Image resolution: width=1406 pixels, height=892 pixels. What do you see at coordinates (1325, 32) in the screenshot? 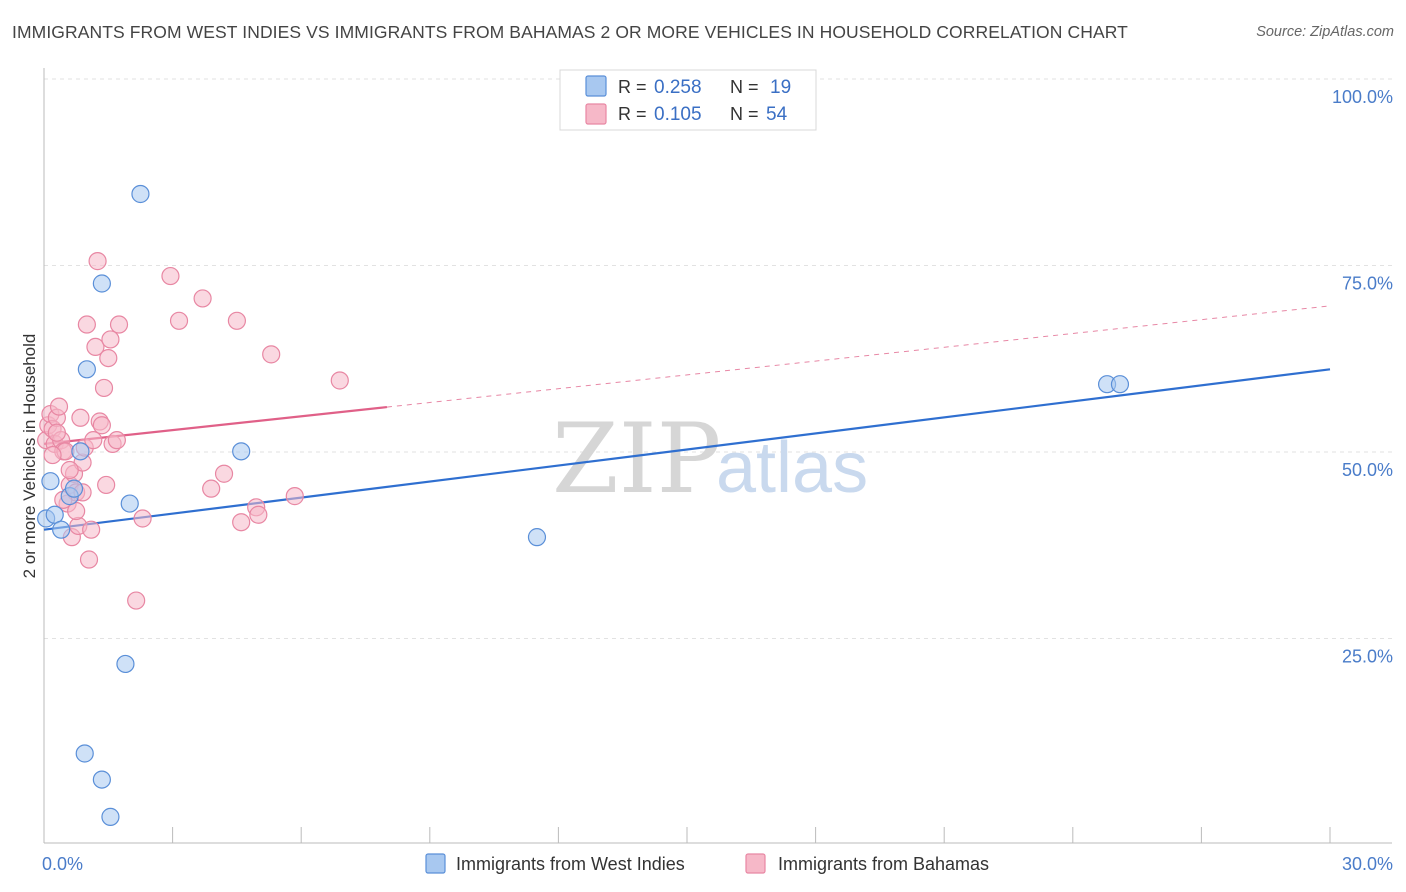
I see `chart-source: Source: ZipAtlas.com` at bounding box center [1325, 32].